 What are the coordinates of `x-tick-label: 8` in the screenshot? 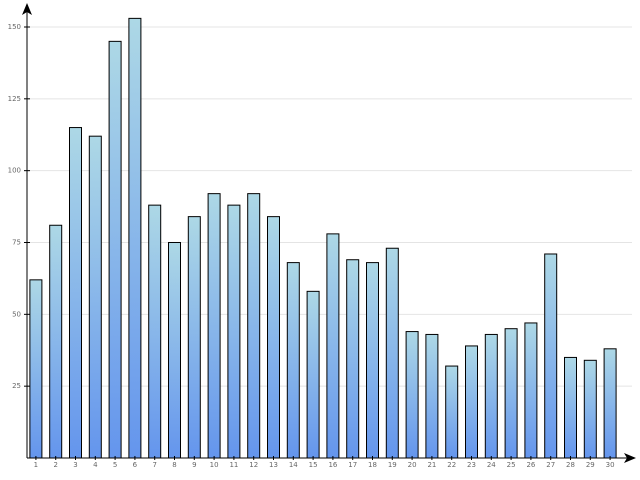 It's located at (174, 465).